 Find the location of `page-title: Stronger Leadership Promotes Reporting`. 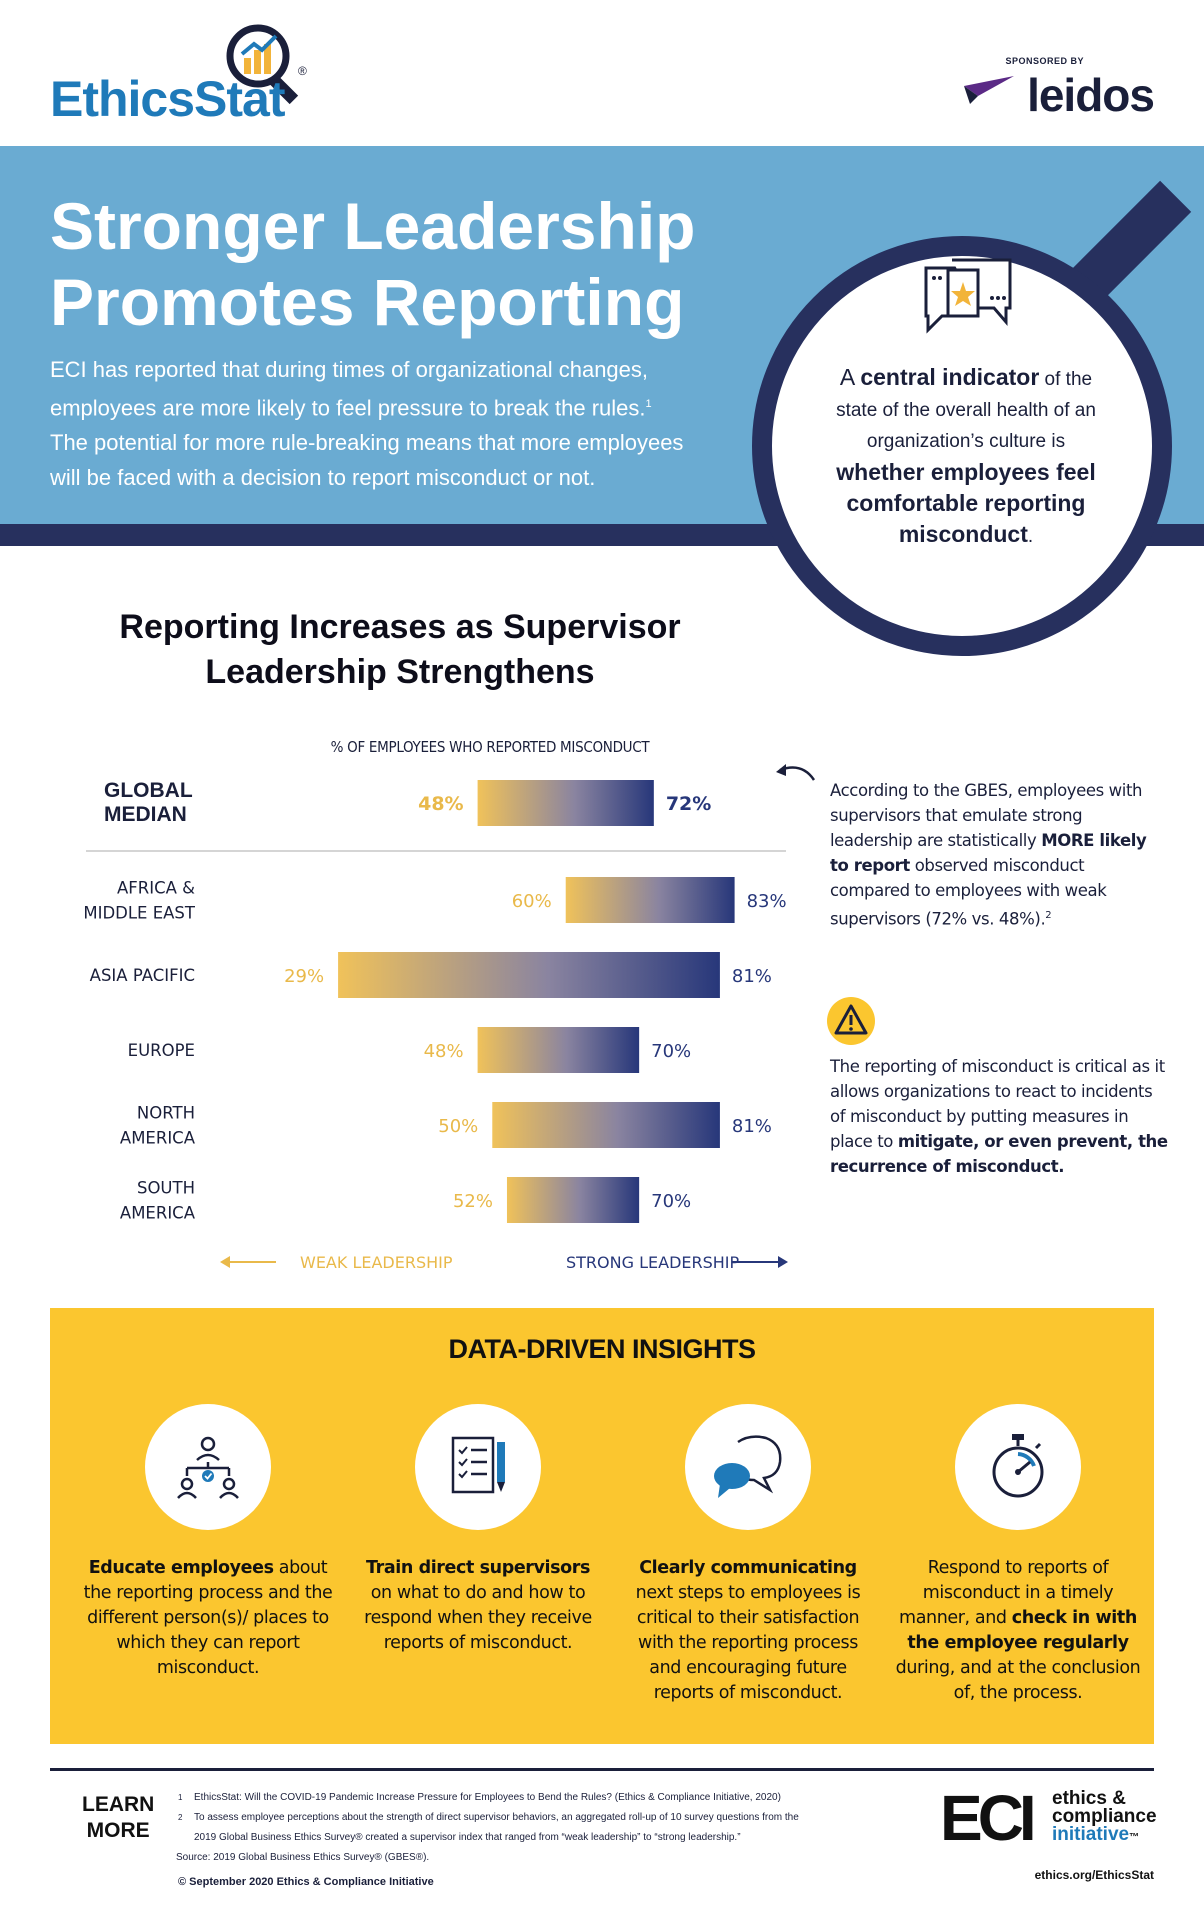

page-title: Stronger Leadership Promotes Reporting is located at coordinates (373, 264).